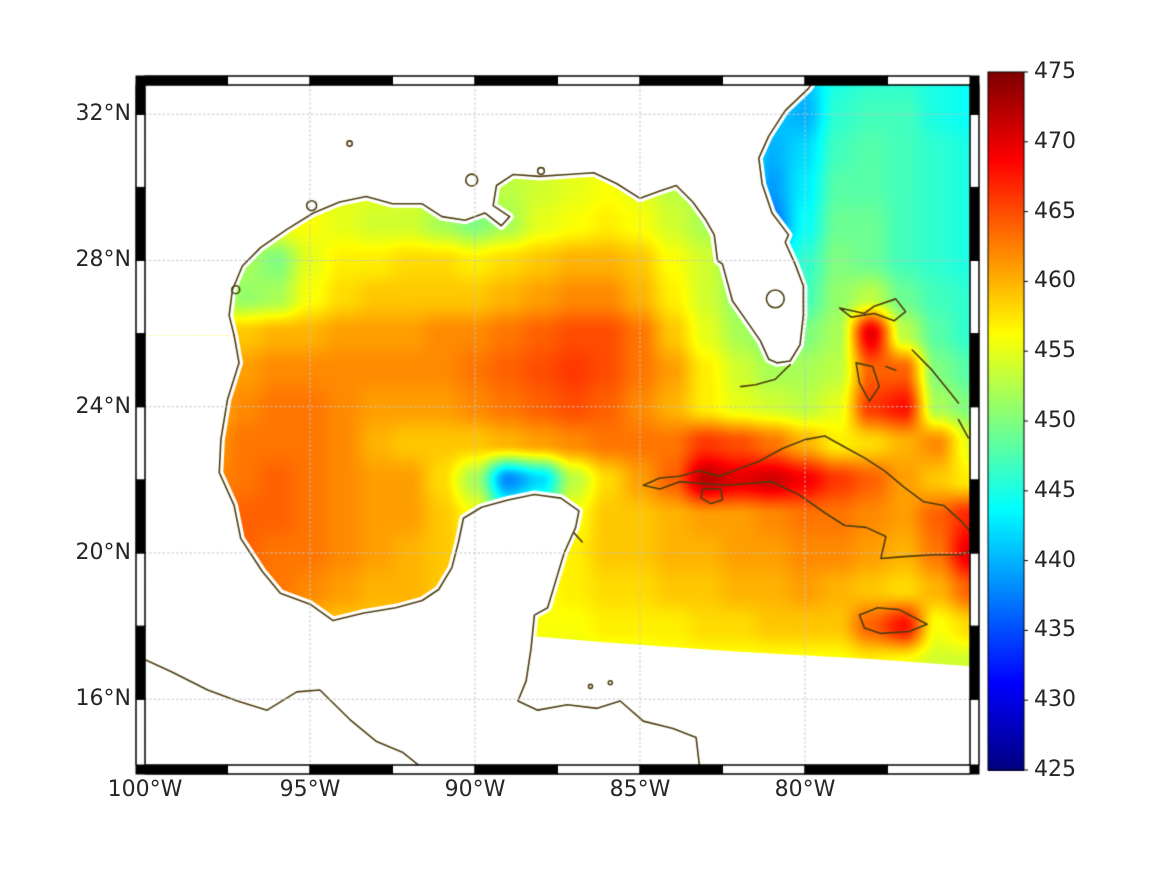 Image resolution: width=1167 pixels, height=875 pixels. I want to click on x-tick-label: 85°W, so click(640, 789).